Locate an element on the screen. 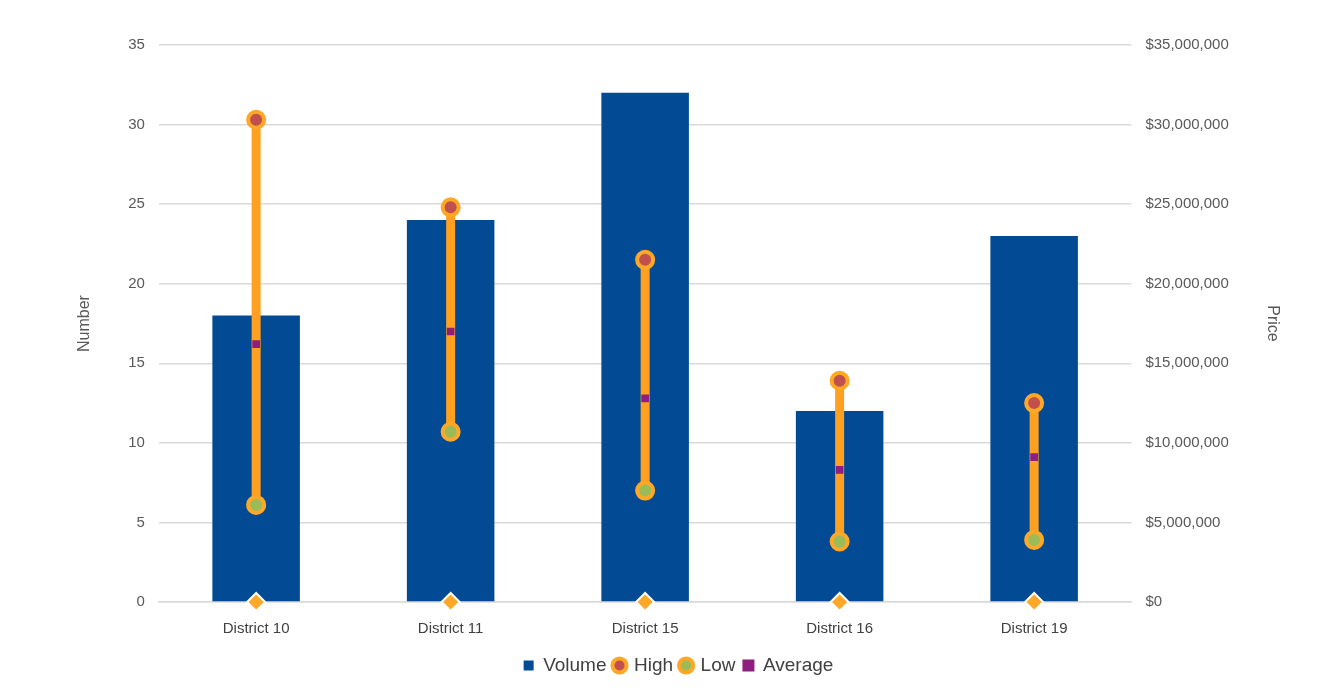  y2-tick-label: $15,000,000 is located at coordinates (1187, 362).